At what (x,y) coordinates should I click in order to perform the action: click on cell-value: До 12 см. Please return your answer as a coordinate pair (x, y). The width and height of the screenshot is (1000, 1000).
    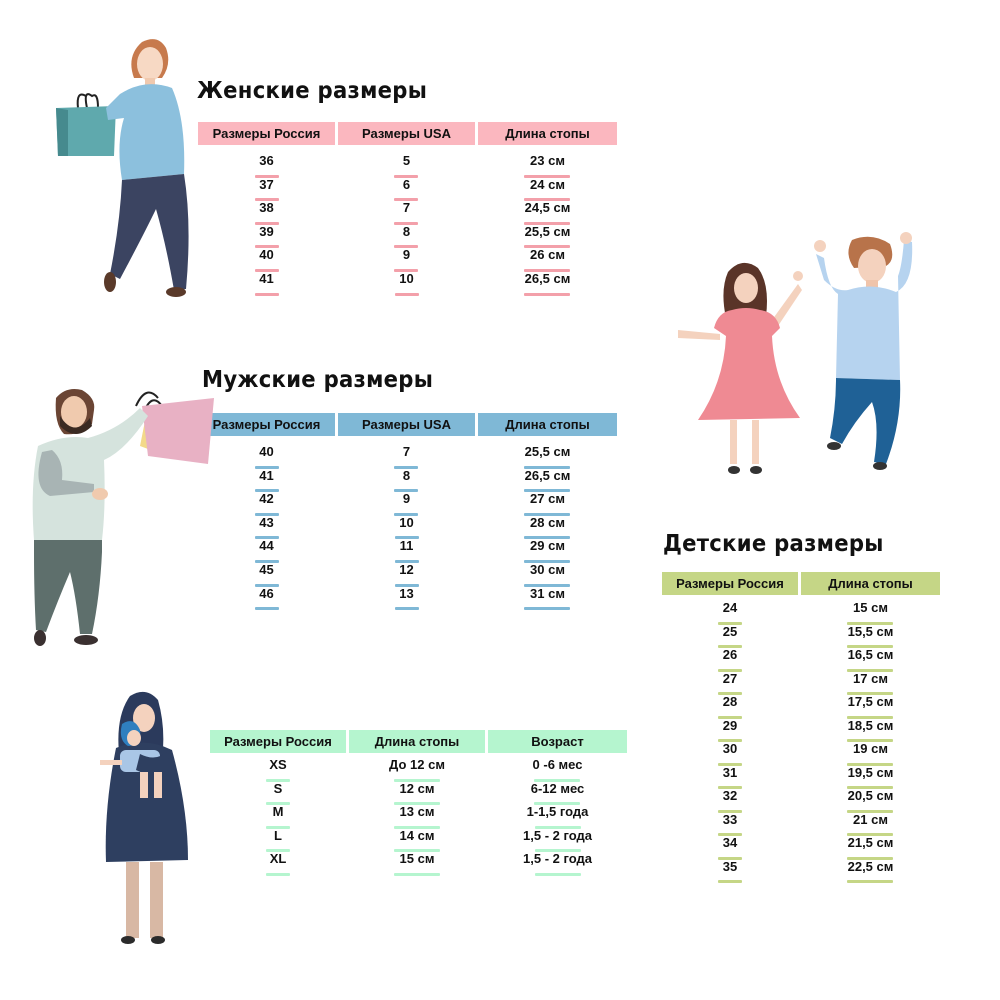
    Looking at the image, I should click on (417, 765).